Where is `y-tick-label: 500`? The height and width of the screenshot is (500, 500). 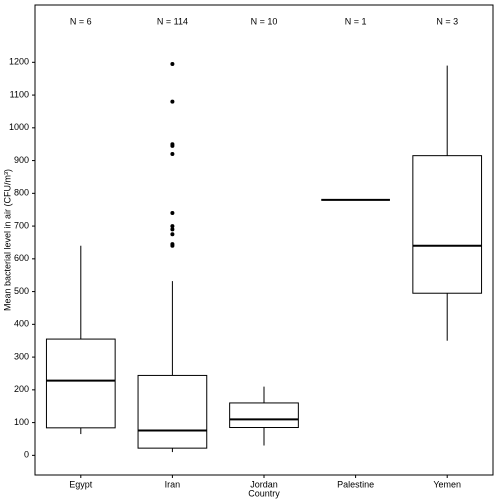
y-tick-label: 500 is located at coordinates (21, 291).